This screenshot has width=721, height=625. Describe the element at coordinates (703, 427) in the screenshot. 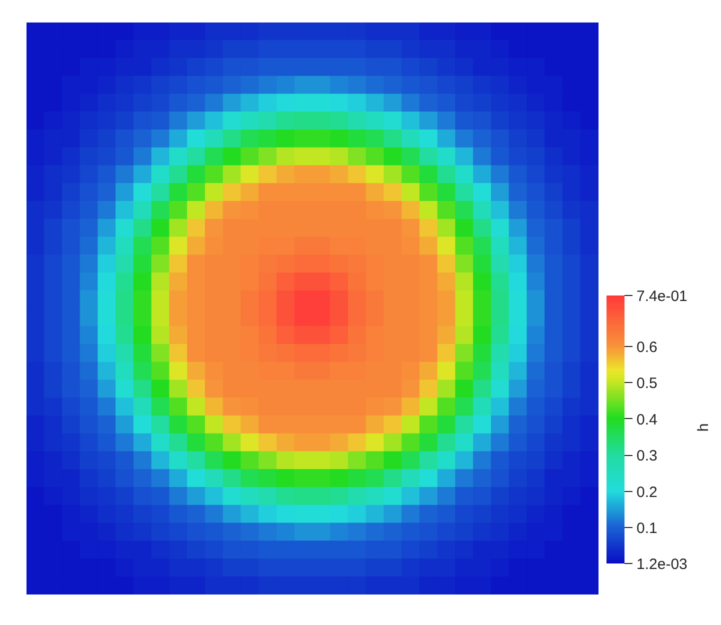

I see `color-bar-title: h` at that location.